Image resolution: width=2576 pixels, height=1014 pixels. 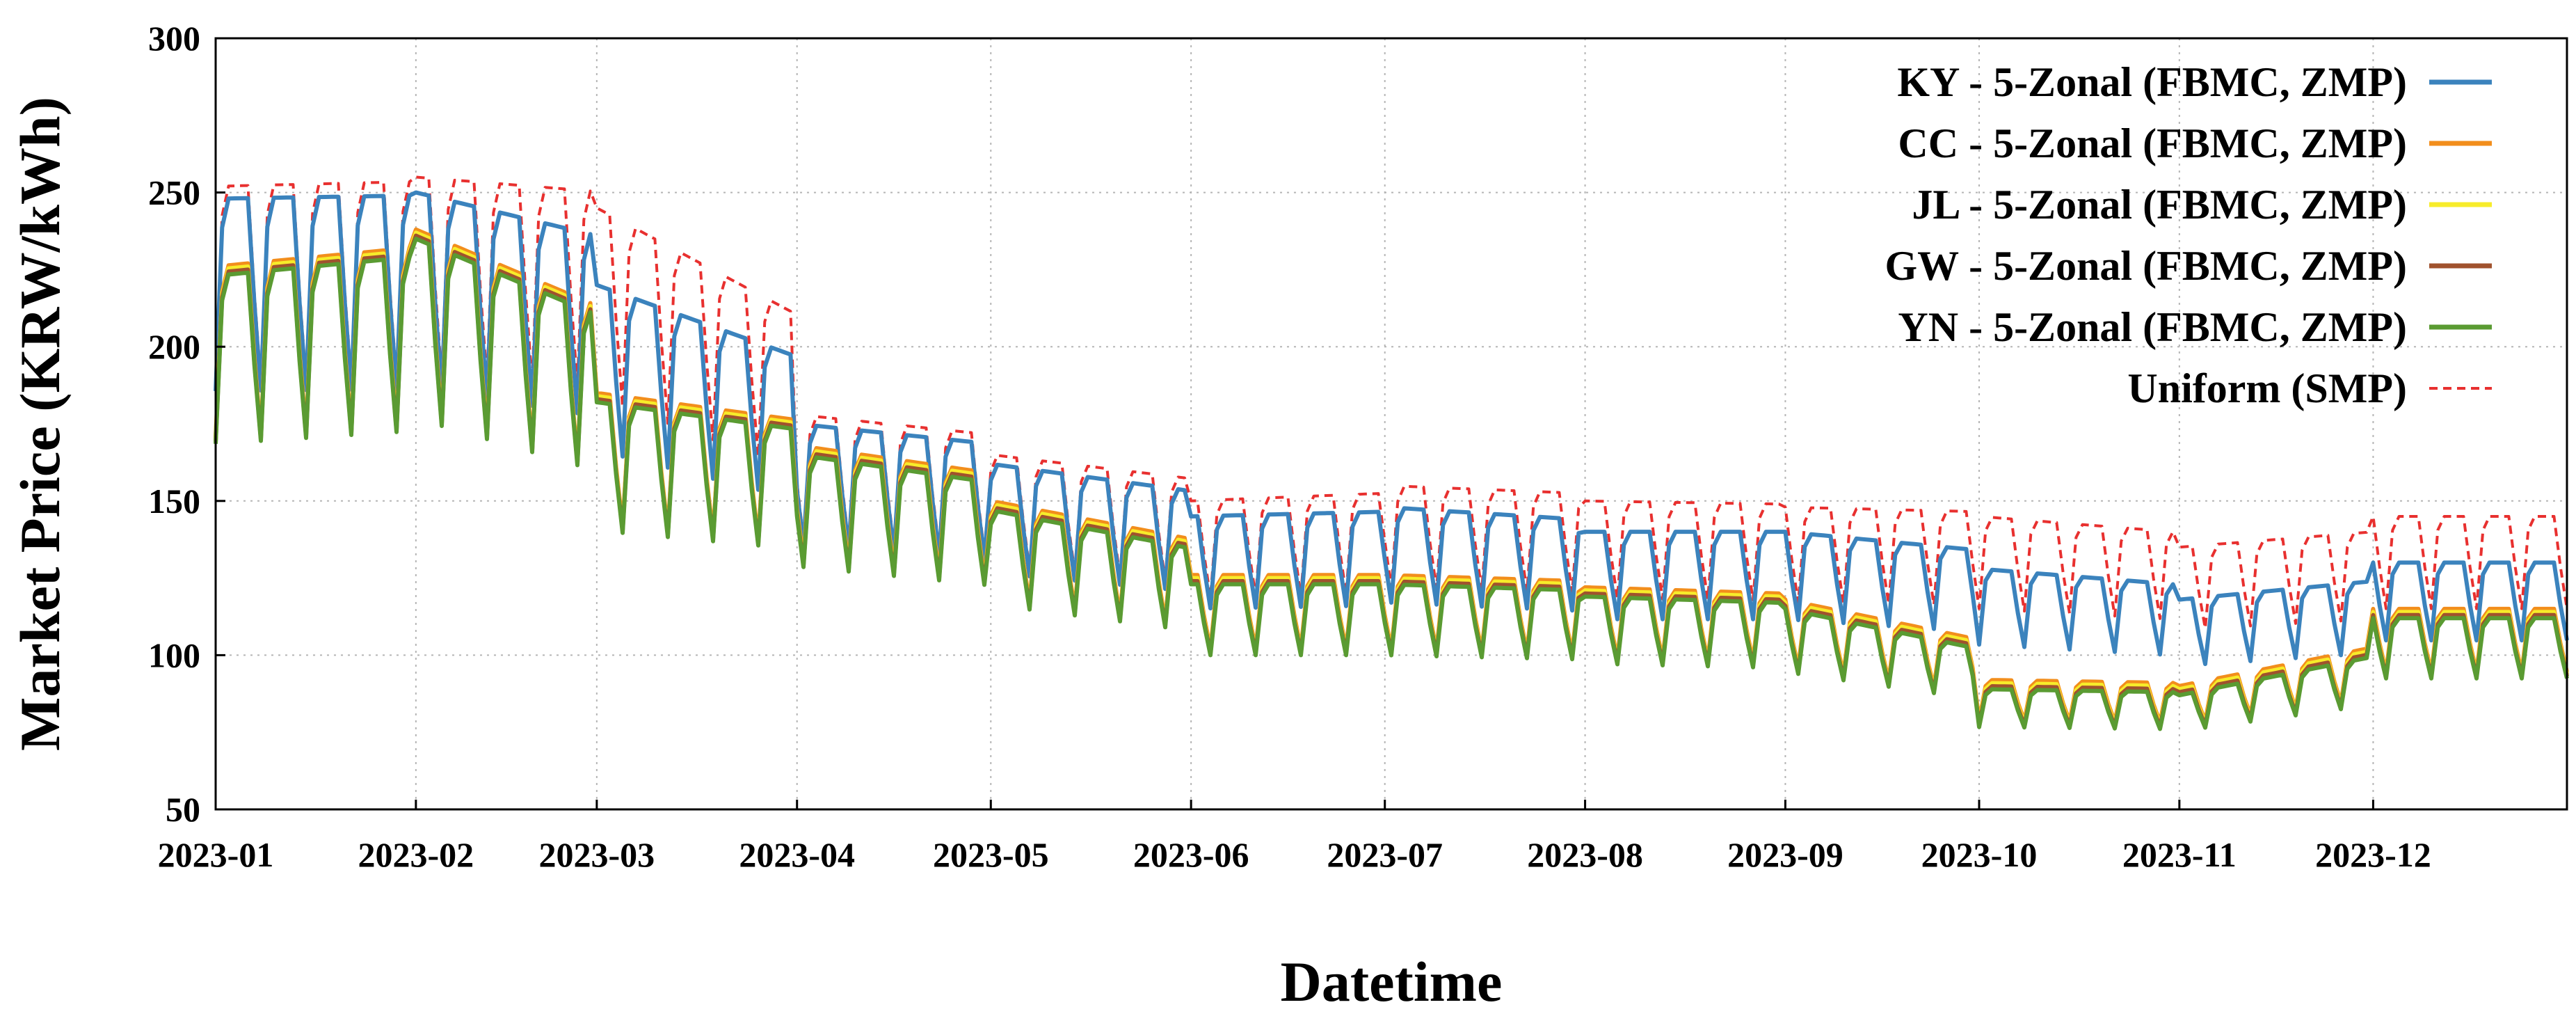 I want to click on x-axis-title: Datetime, so click(x=1392, y=981).